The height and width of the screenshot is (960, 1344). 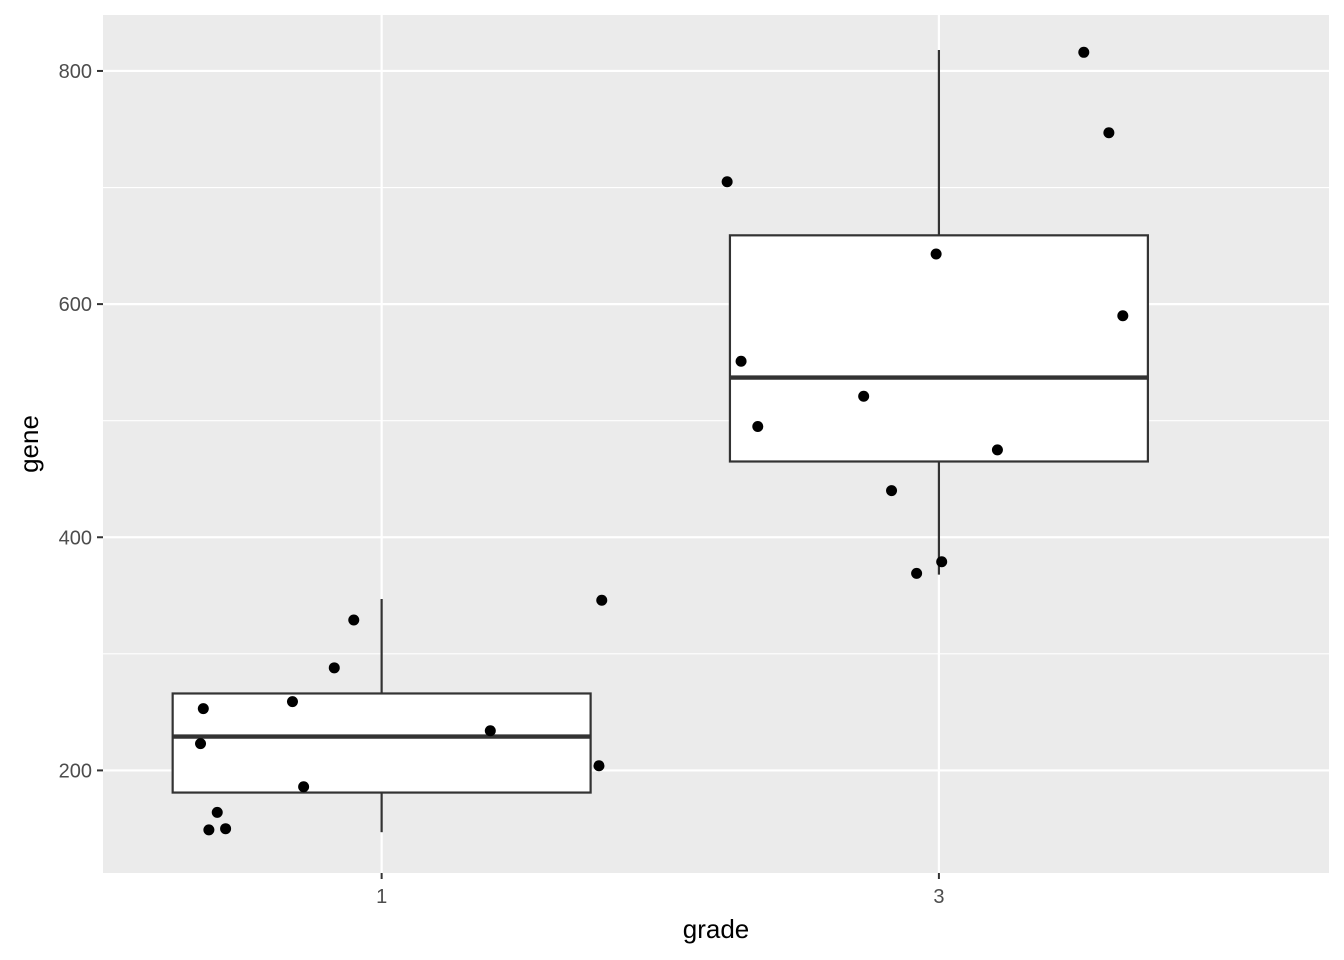 What do you see at coordinates (81, 421) in the screenshot?
I see `y-axis: 200 400 600 800` at bounding box center [81, 421].